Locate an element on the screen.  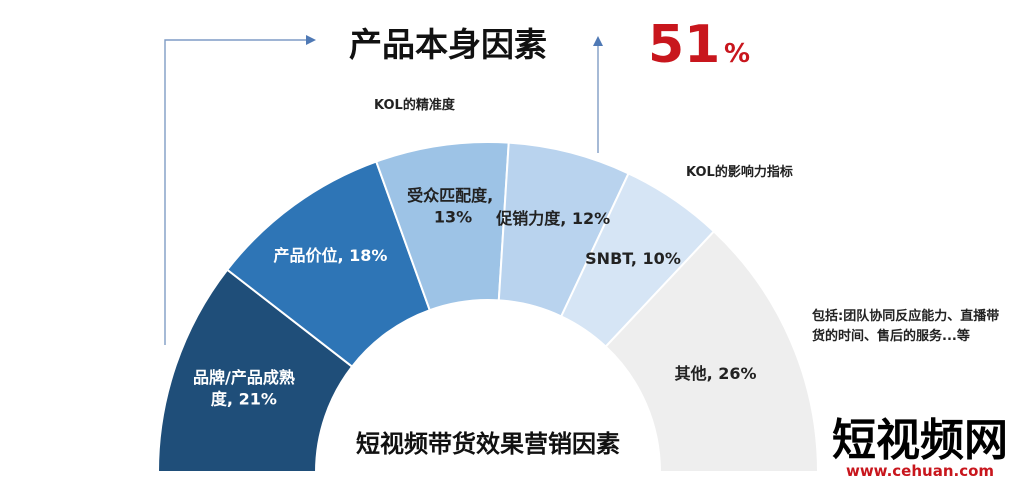
chart-title: 短视频带货效果营销因素 is located at coordinates (488, 444).